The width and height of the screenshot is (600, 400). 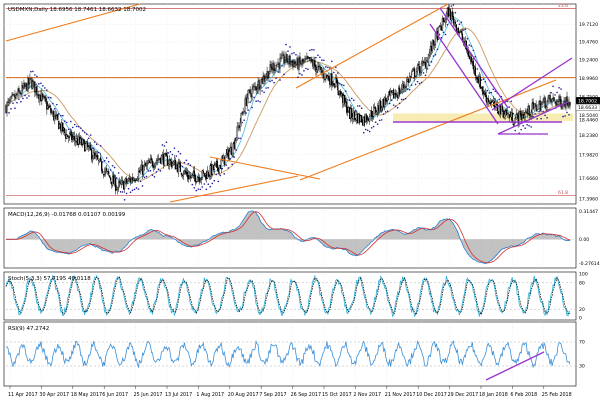 I want to click on stoch-d-line, so click(x=288, y=295).